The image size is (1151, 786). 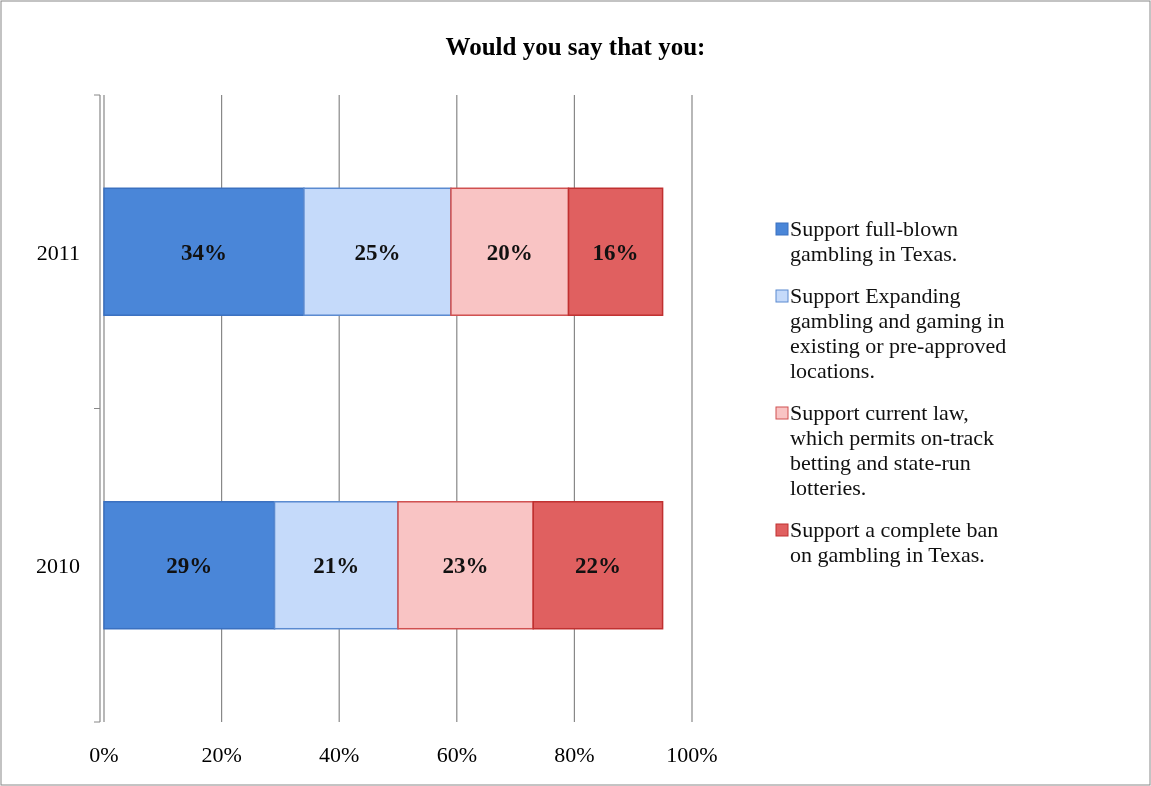 What do you see at coordinates (894, 542) in the screenshot?
I see `legend-label: Support a complete ban on gambling in Texas.` at bounding box center [894, 542].